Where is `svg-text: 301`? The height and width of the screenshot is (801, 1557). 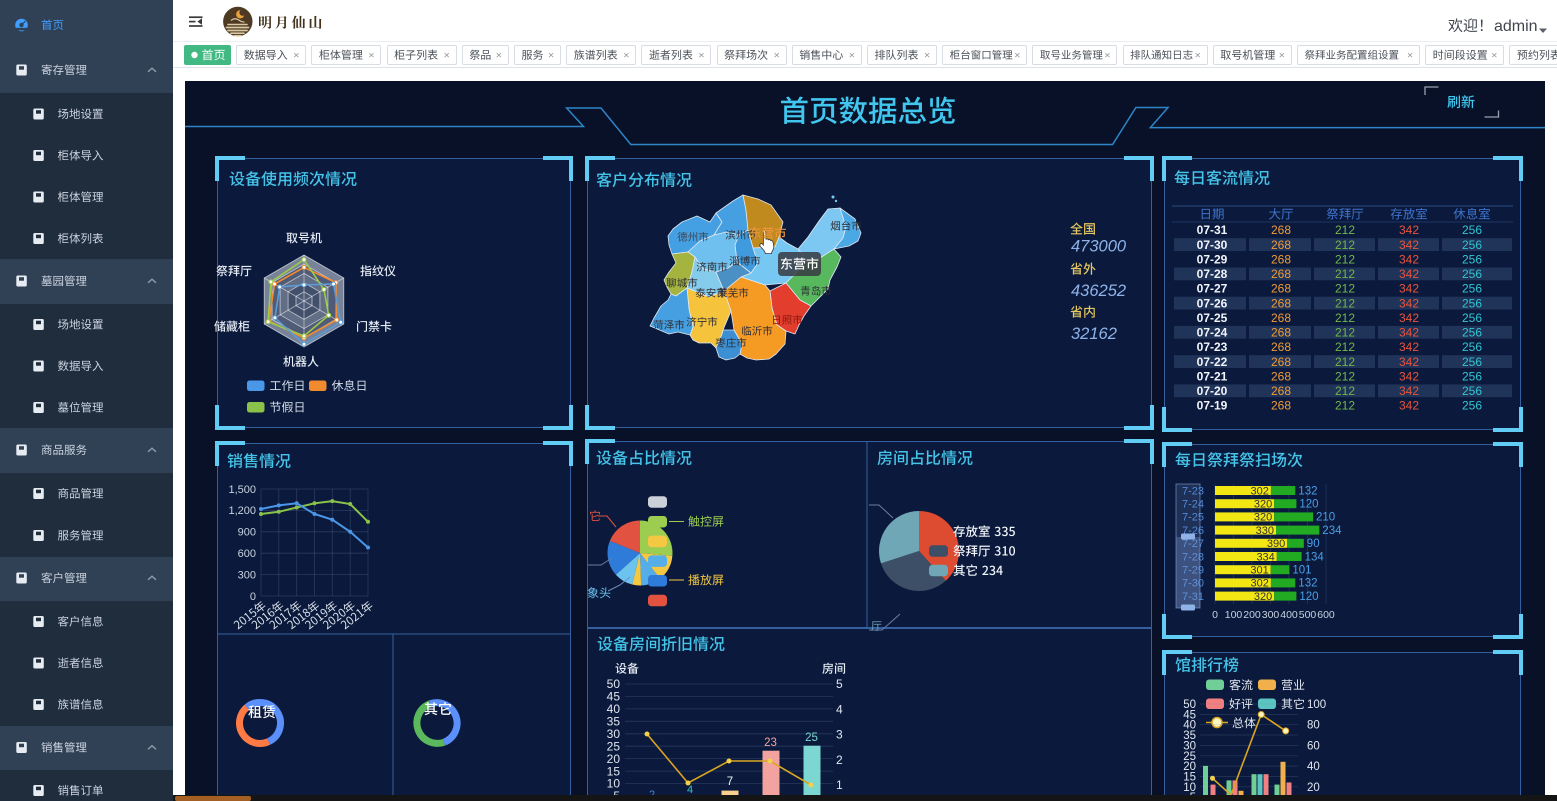 svg-text: 301 is located at coordinates (1259, 571).